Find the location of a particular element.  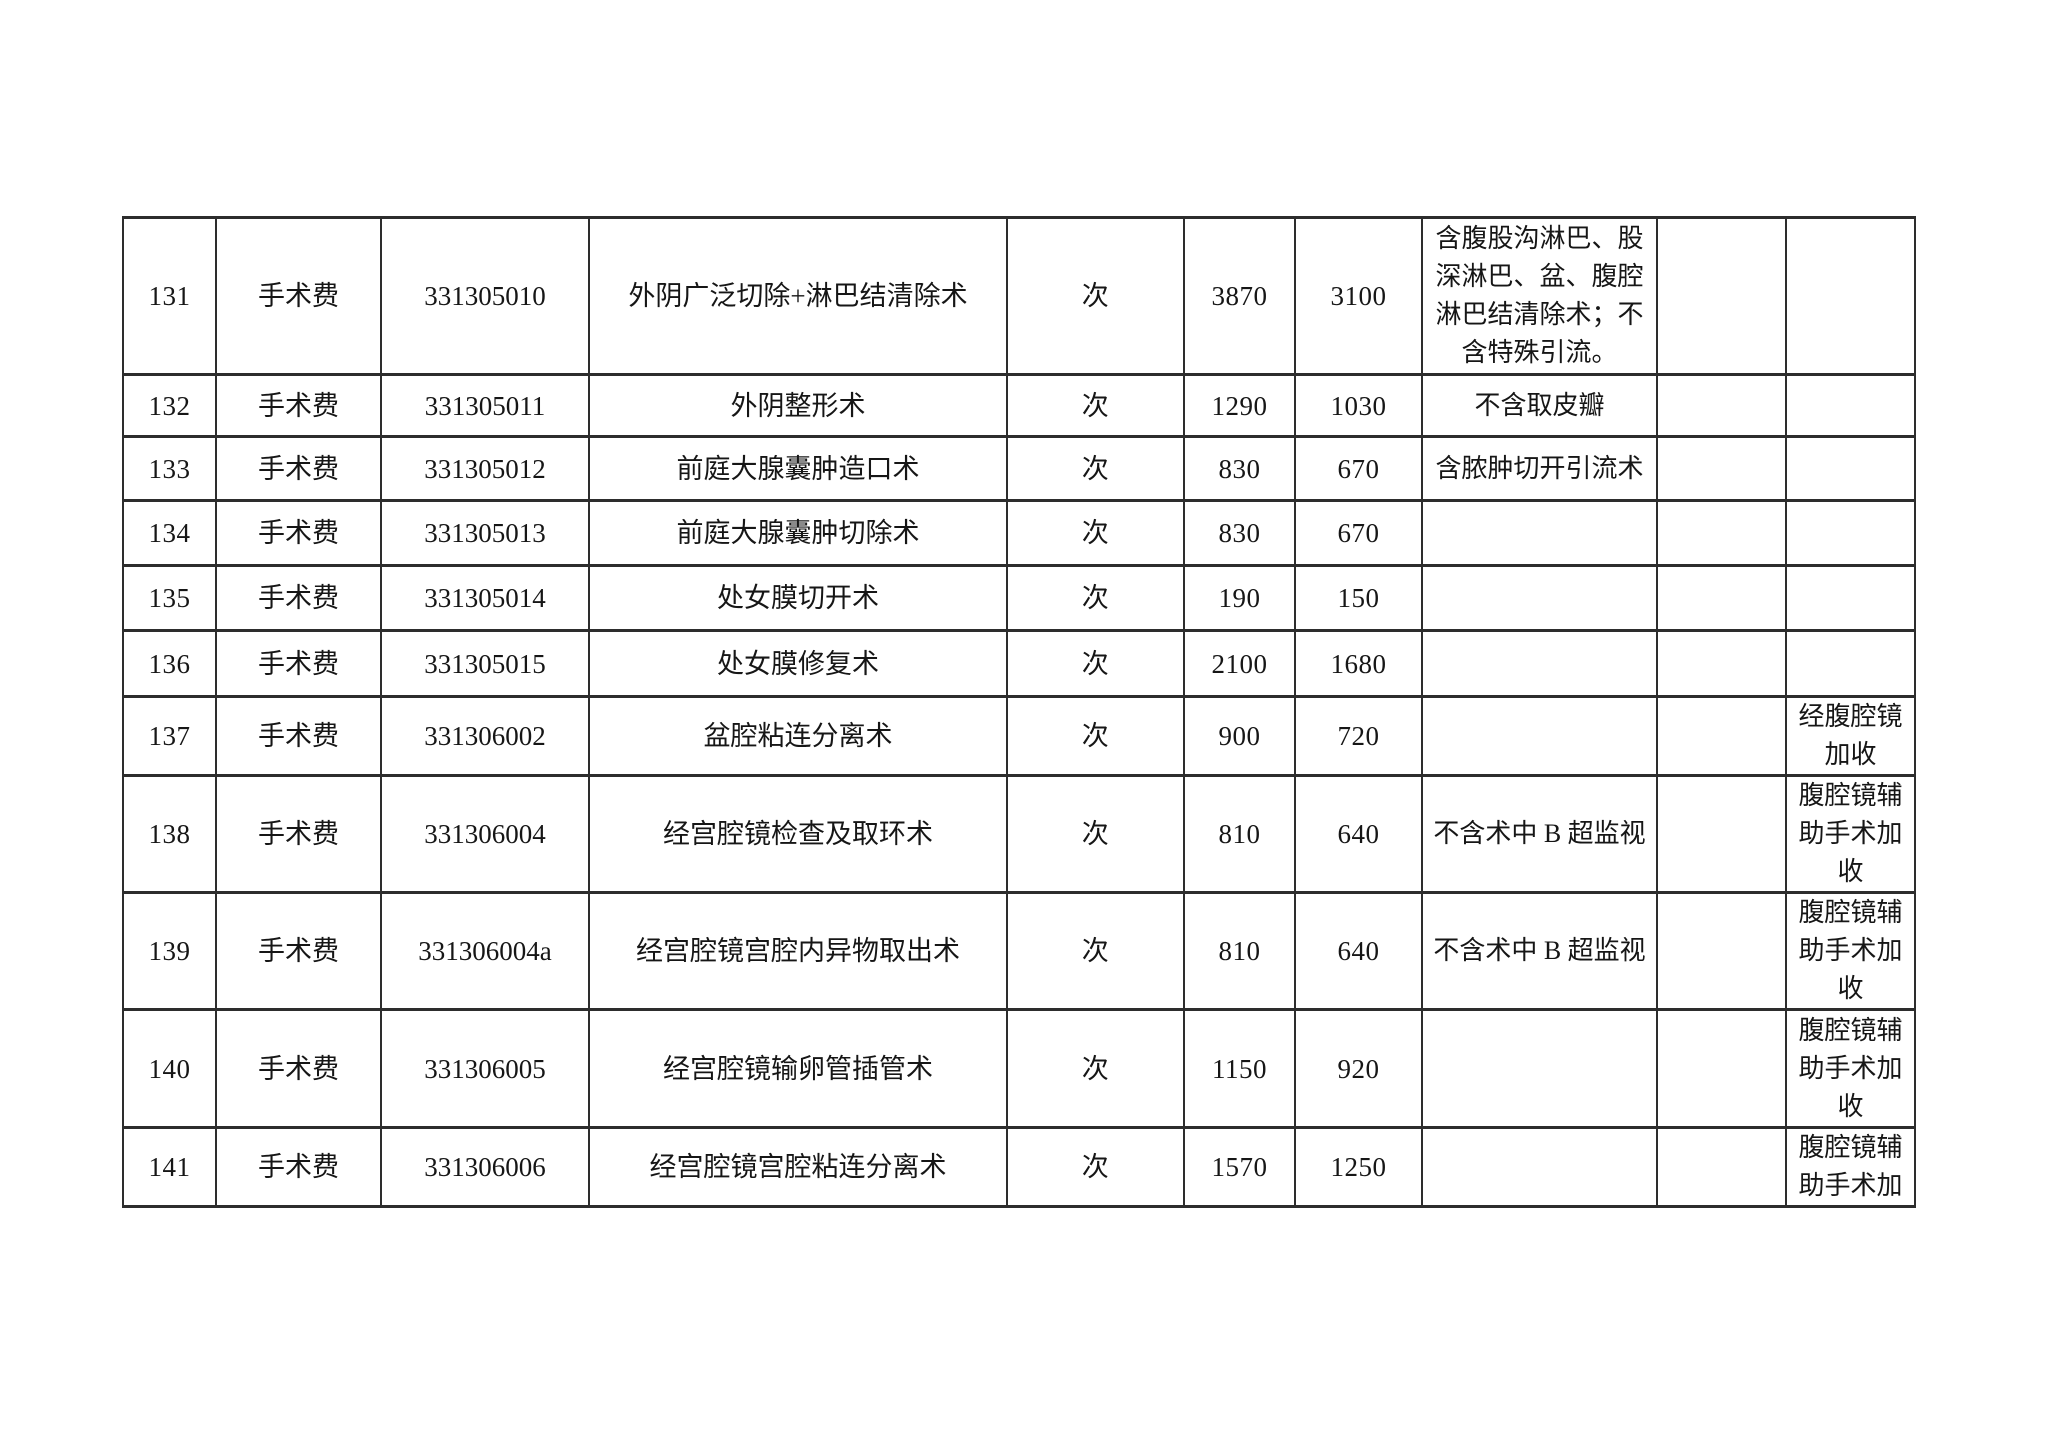

cell-no: 133 is located at coordinates (169, 468).